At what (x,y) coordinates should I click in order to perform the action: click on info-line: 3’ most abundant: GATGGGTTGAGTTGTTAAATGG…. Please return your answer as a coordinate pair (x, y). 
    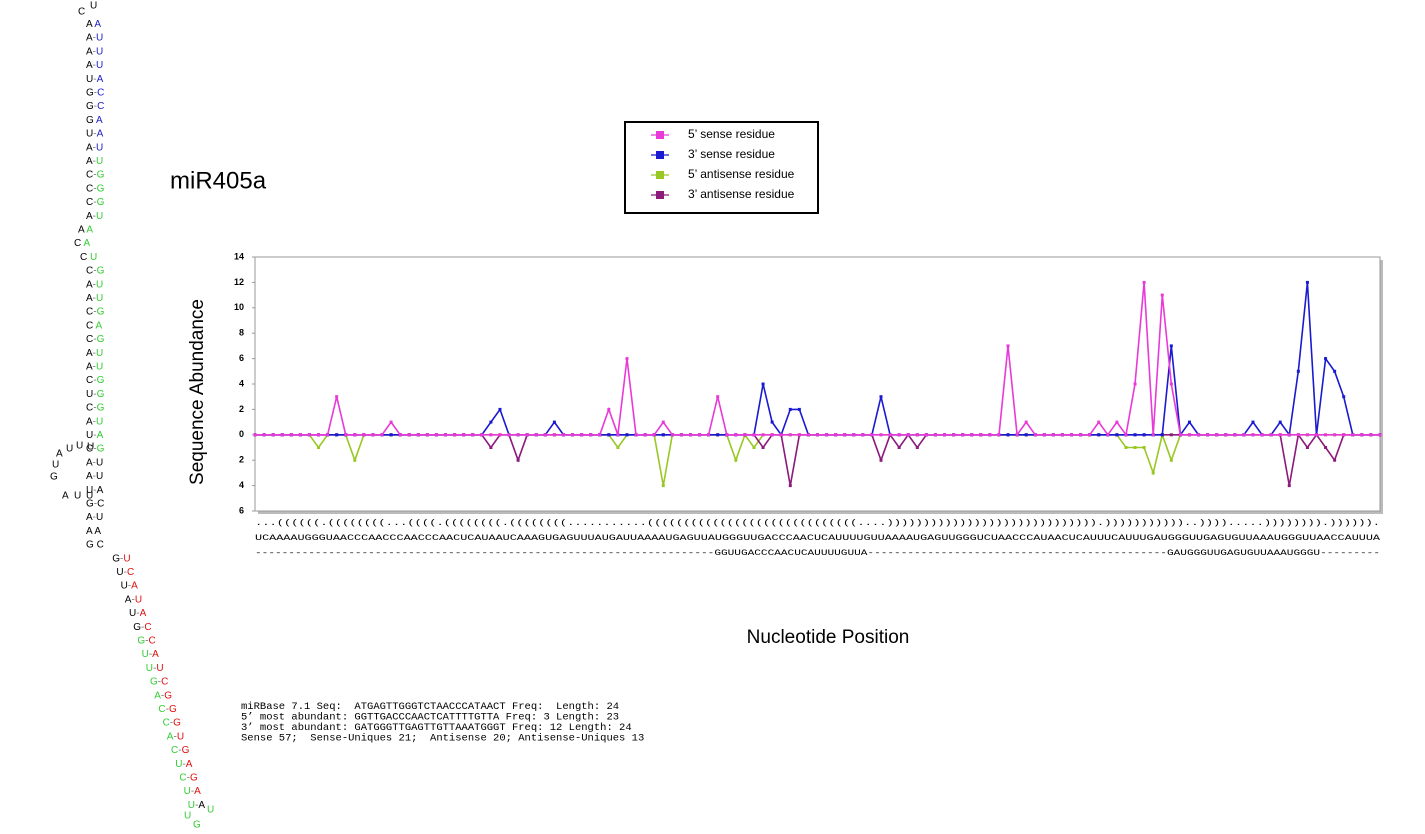
    Looking at the image, I should click on (436, 728).